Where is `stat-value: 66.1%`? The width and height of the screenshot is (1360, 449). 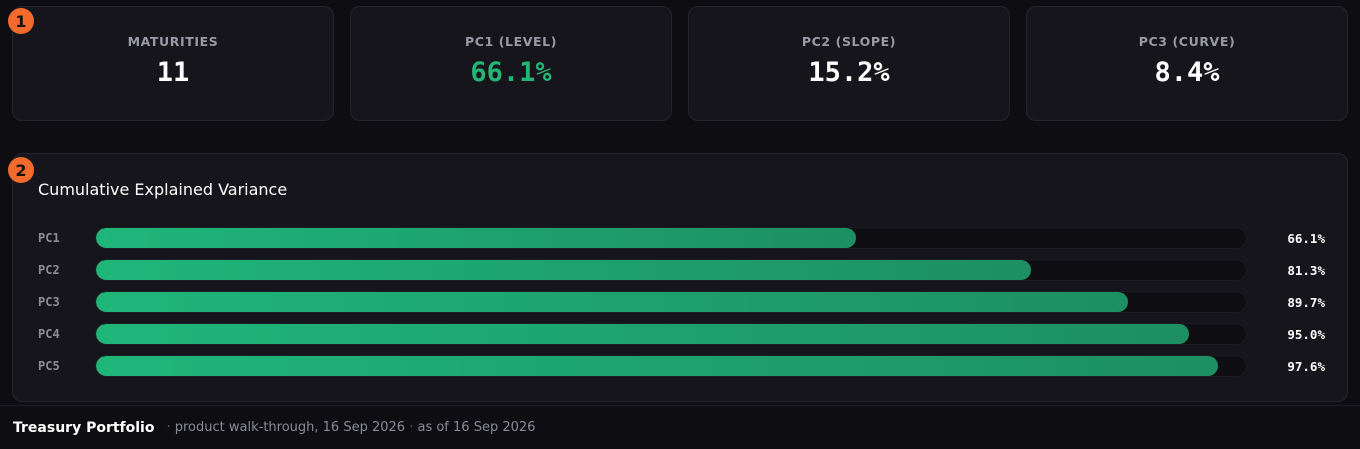 stat-value: 66.1% is located at coordinates (511, 72).